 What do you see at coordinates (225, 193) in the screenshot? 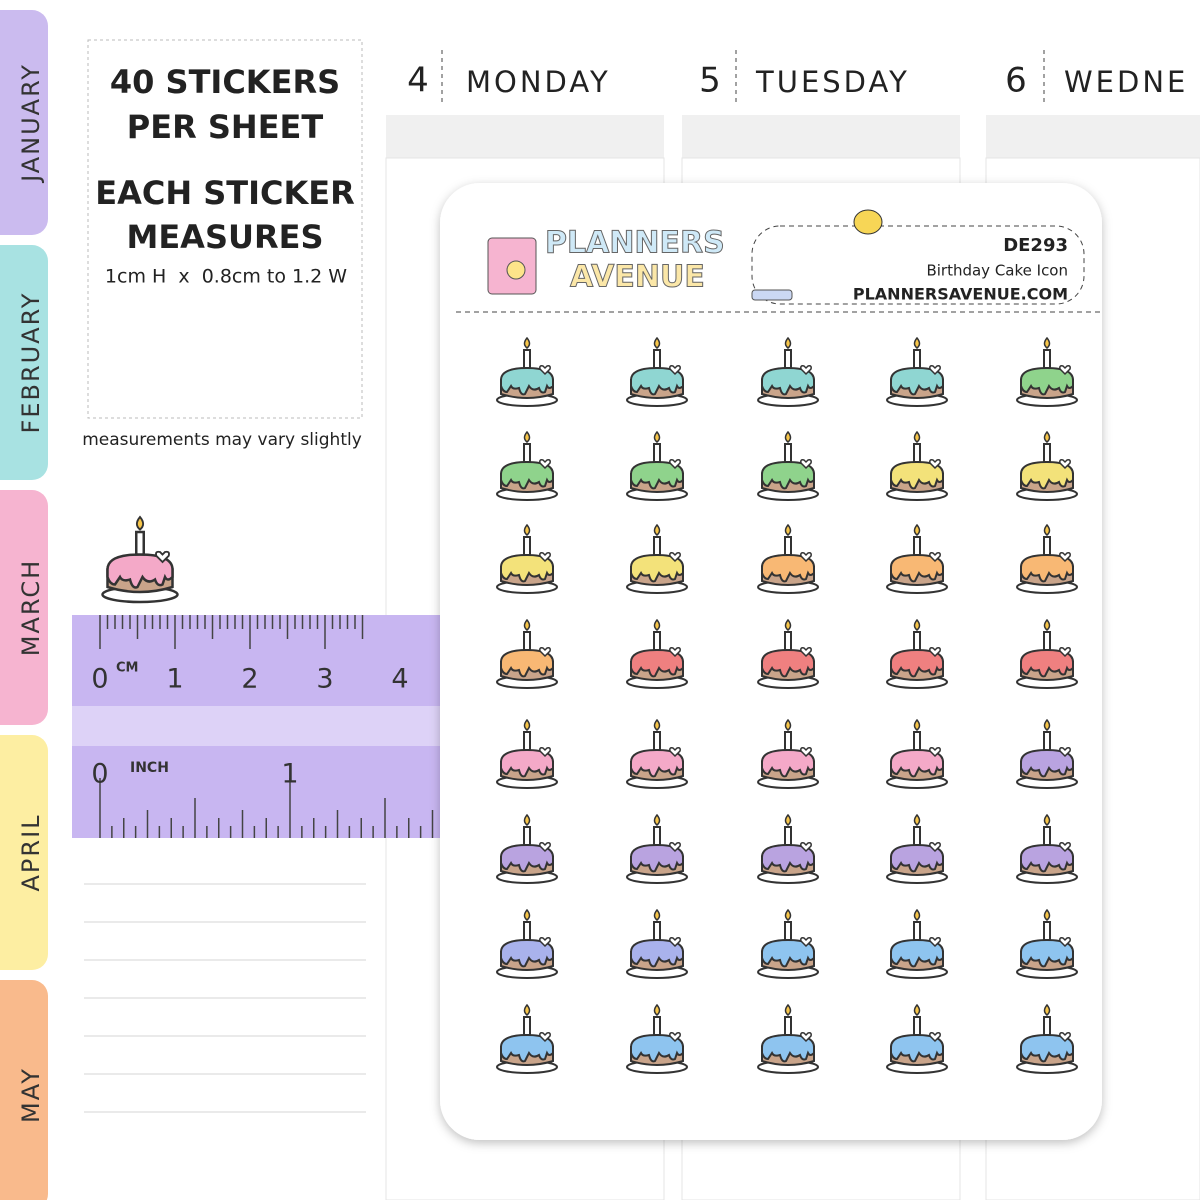
I see `info-text: EACH STICKER` at bounding box center [225, 193].